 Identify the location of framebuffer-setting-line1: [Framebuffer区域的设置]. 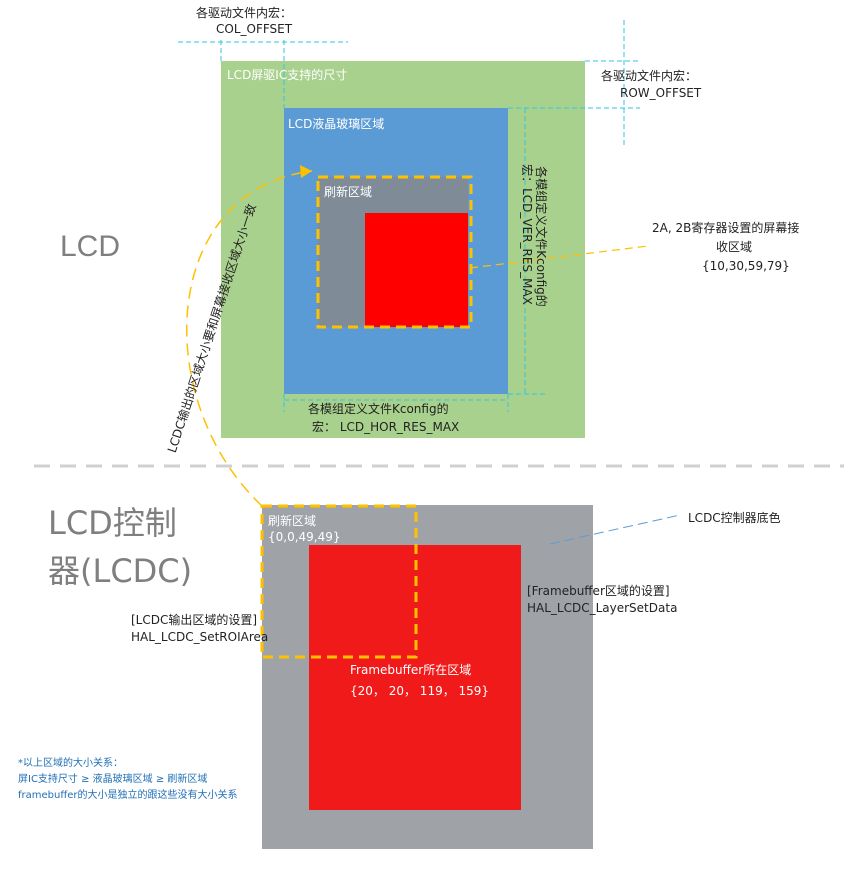
(598, 591).